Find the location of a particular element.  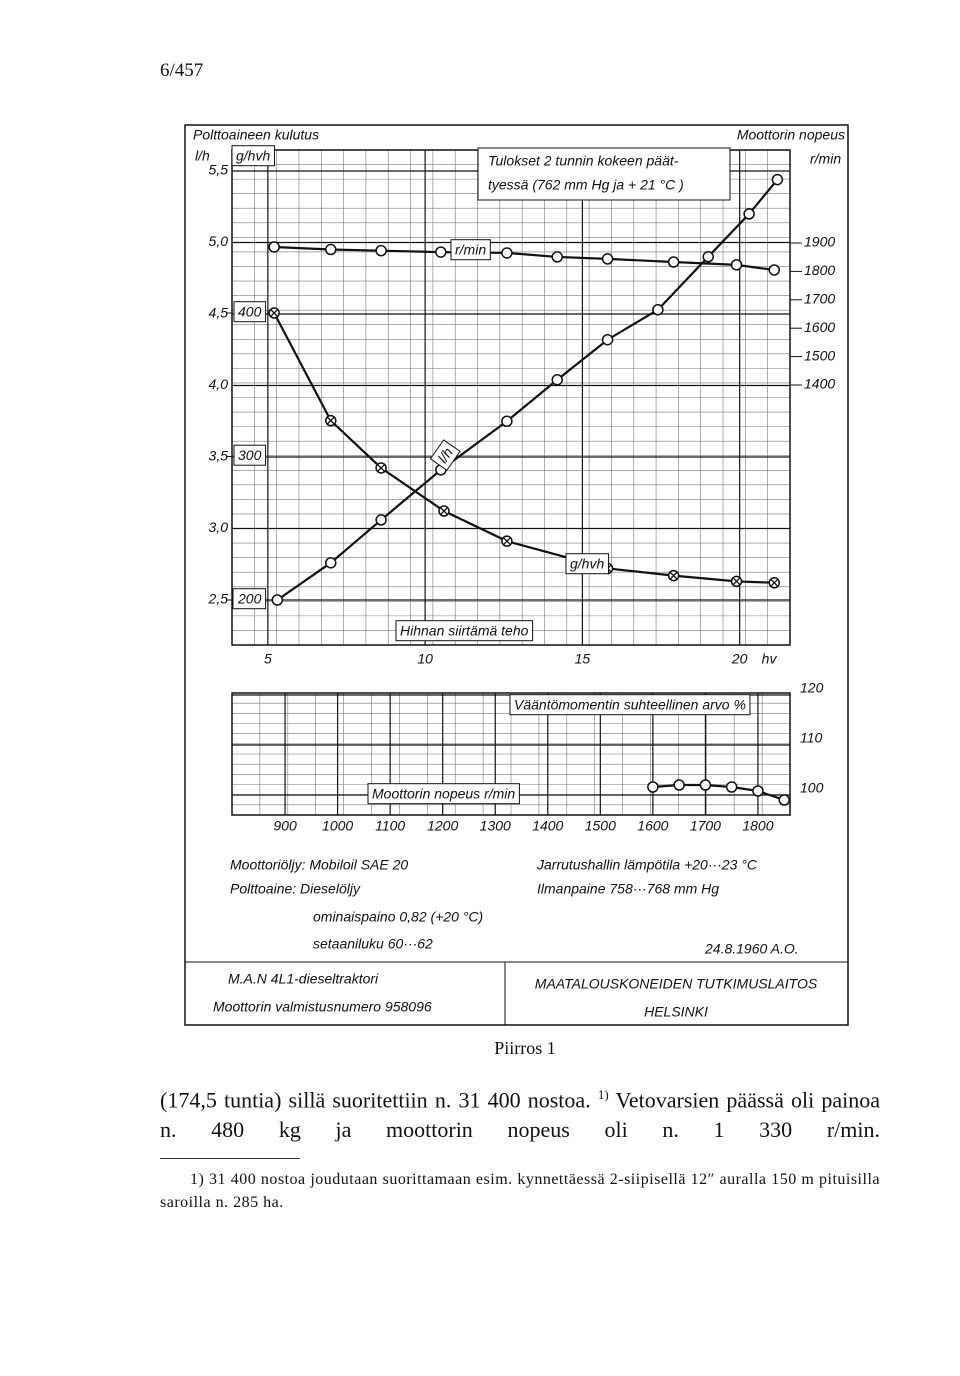

x-tick-label: 1100 is located at coordinates (390, 826).